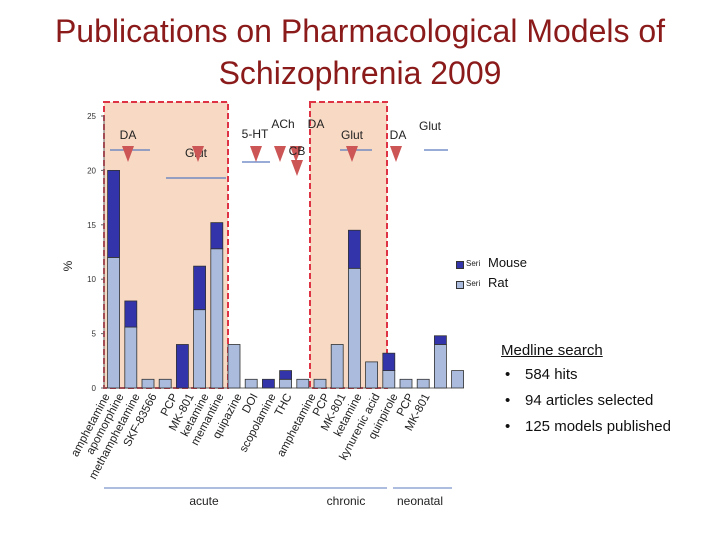  Describe the element at coordinates (583, 427) in the screenshot. I see `medline-item: 125 models published` at that location.